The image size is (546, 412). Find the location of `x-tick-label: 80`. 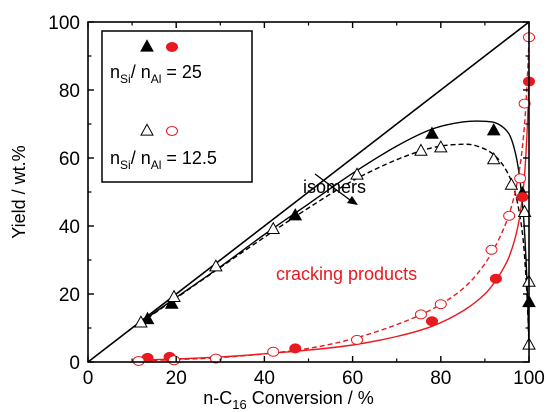

x-tick-label: 80 is located at coordinates (440, 378).